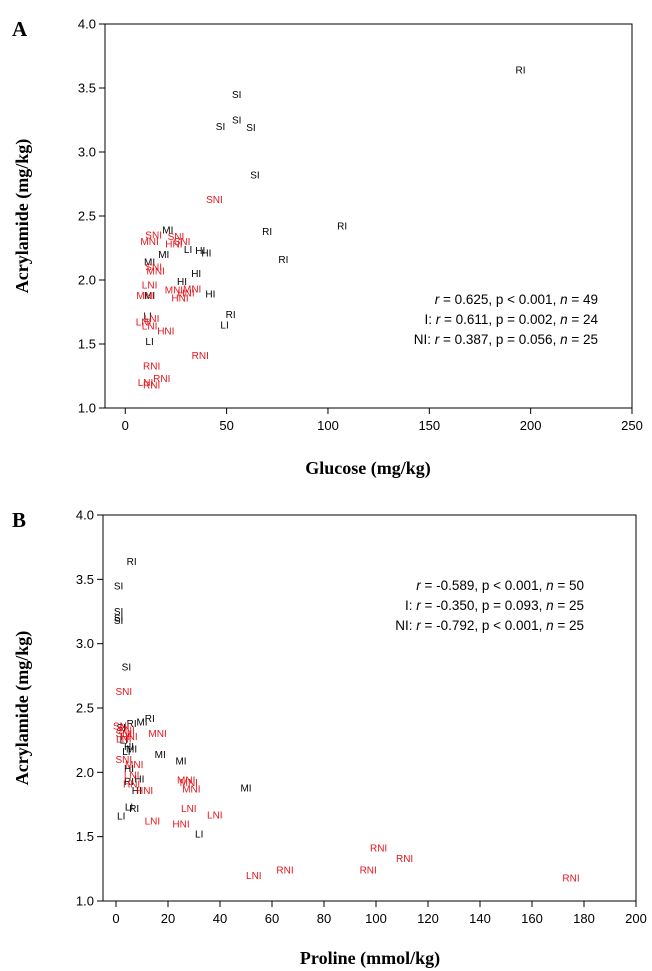 The width and height of the screenshot is (652, 971). What do you see at coordinates (85, 515) in the screenshot?
I see `y-tick-label: 4.0` at bounding box center [85, 515].